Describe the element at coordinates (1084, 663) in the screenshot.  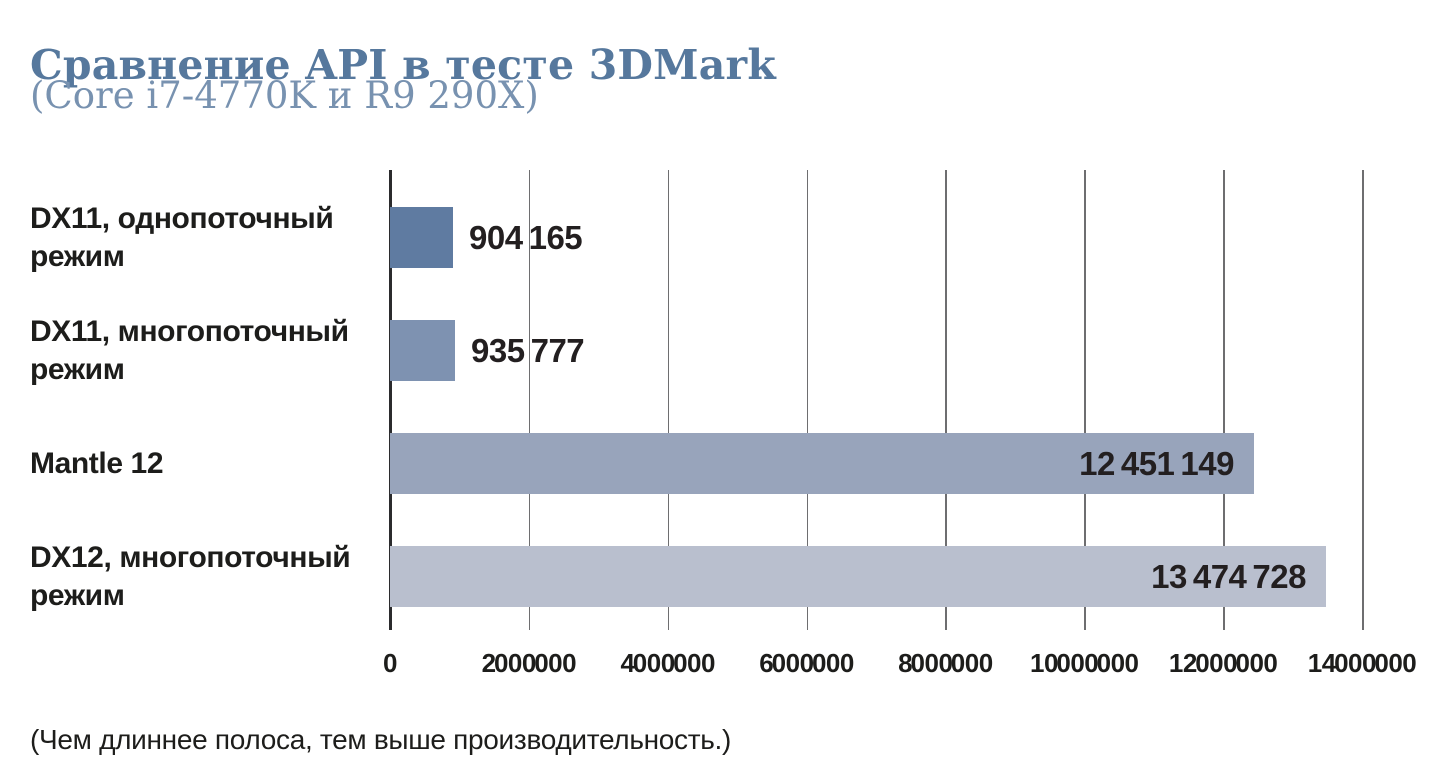
I see `x-tick-label: 10 000 000` at that location.